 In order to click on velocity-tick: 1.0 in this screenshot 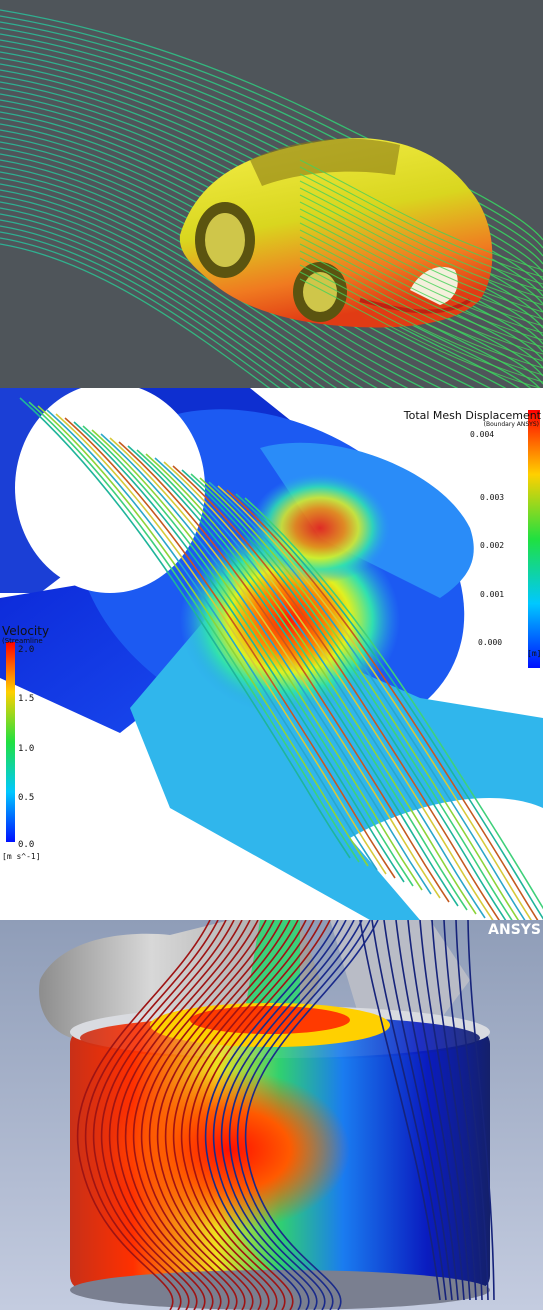, I will do `click(26, 749)`.